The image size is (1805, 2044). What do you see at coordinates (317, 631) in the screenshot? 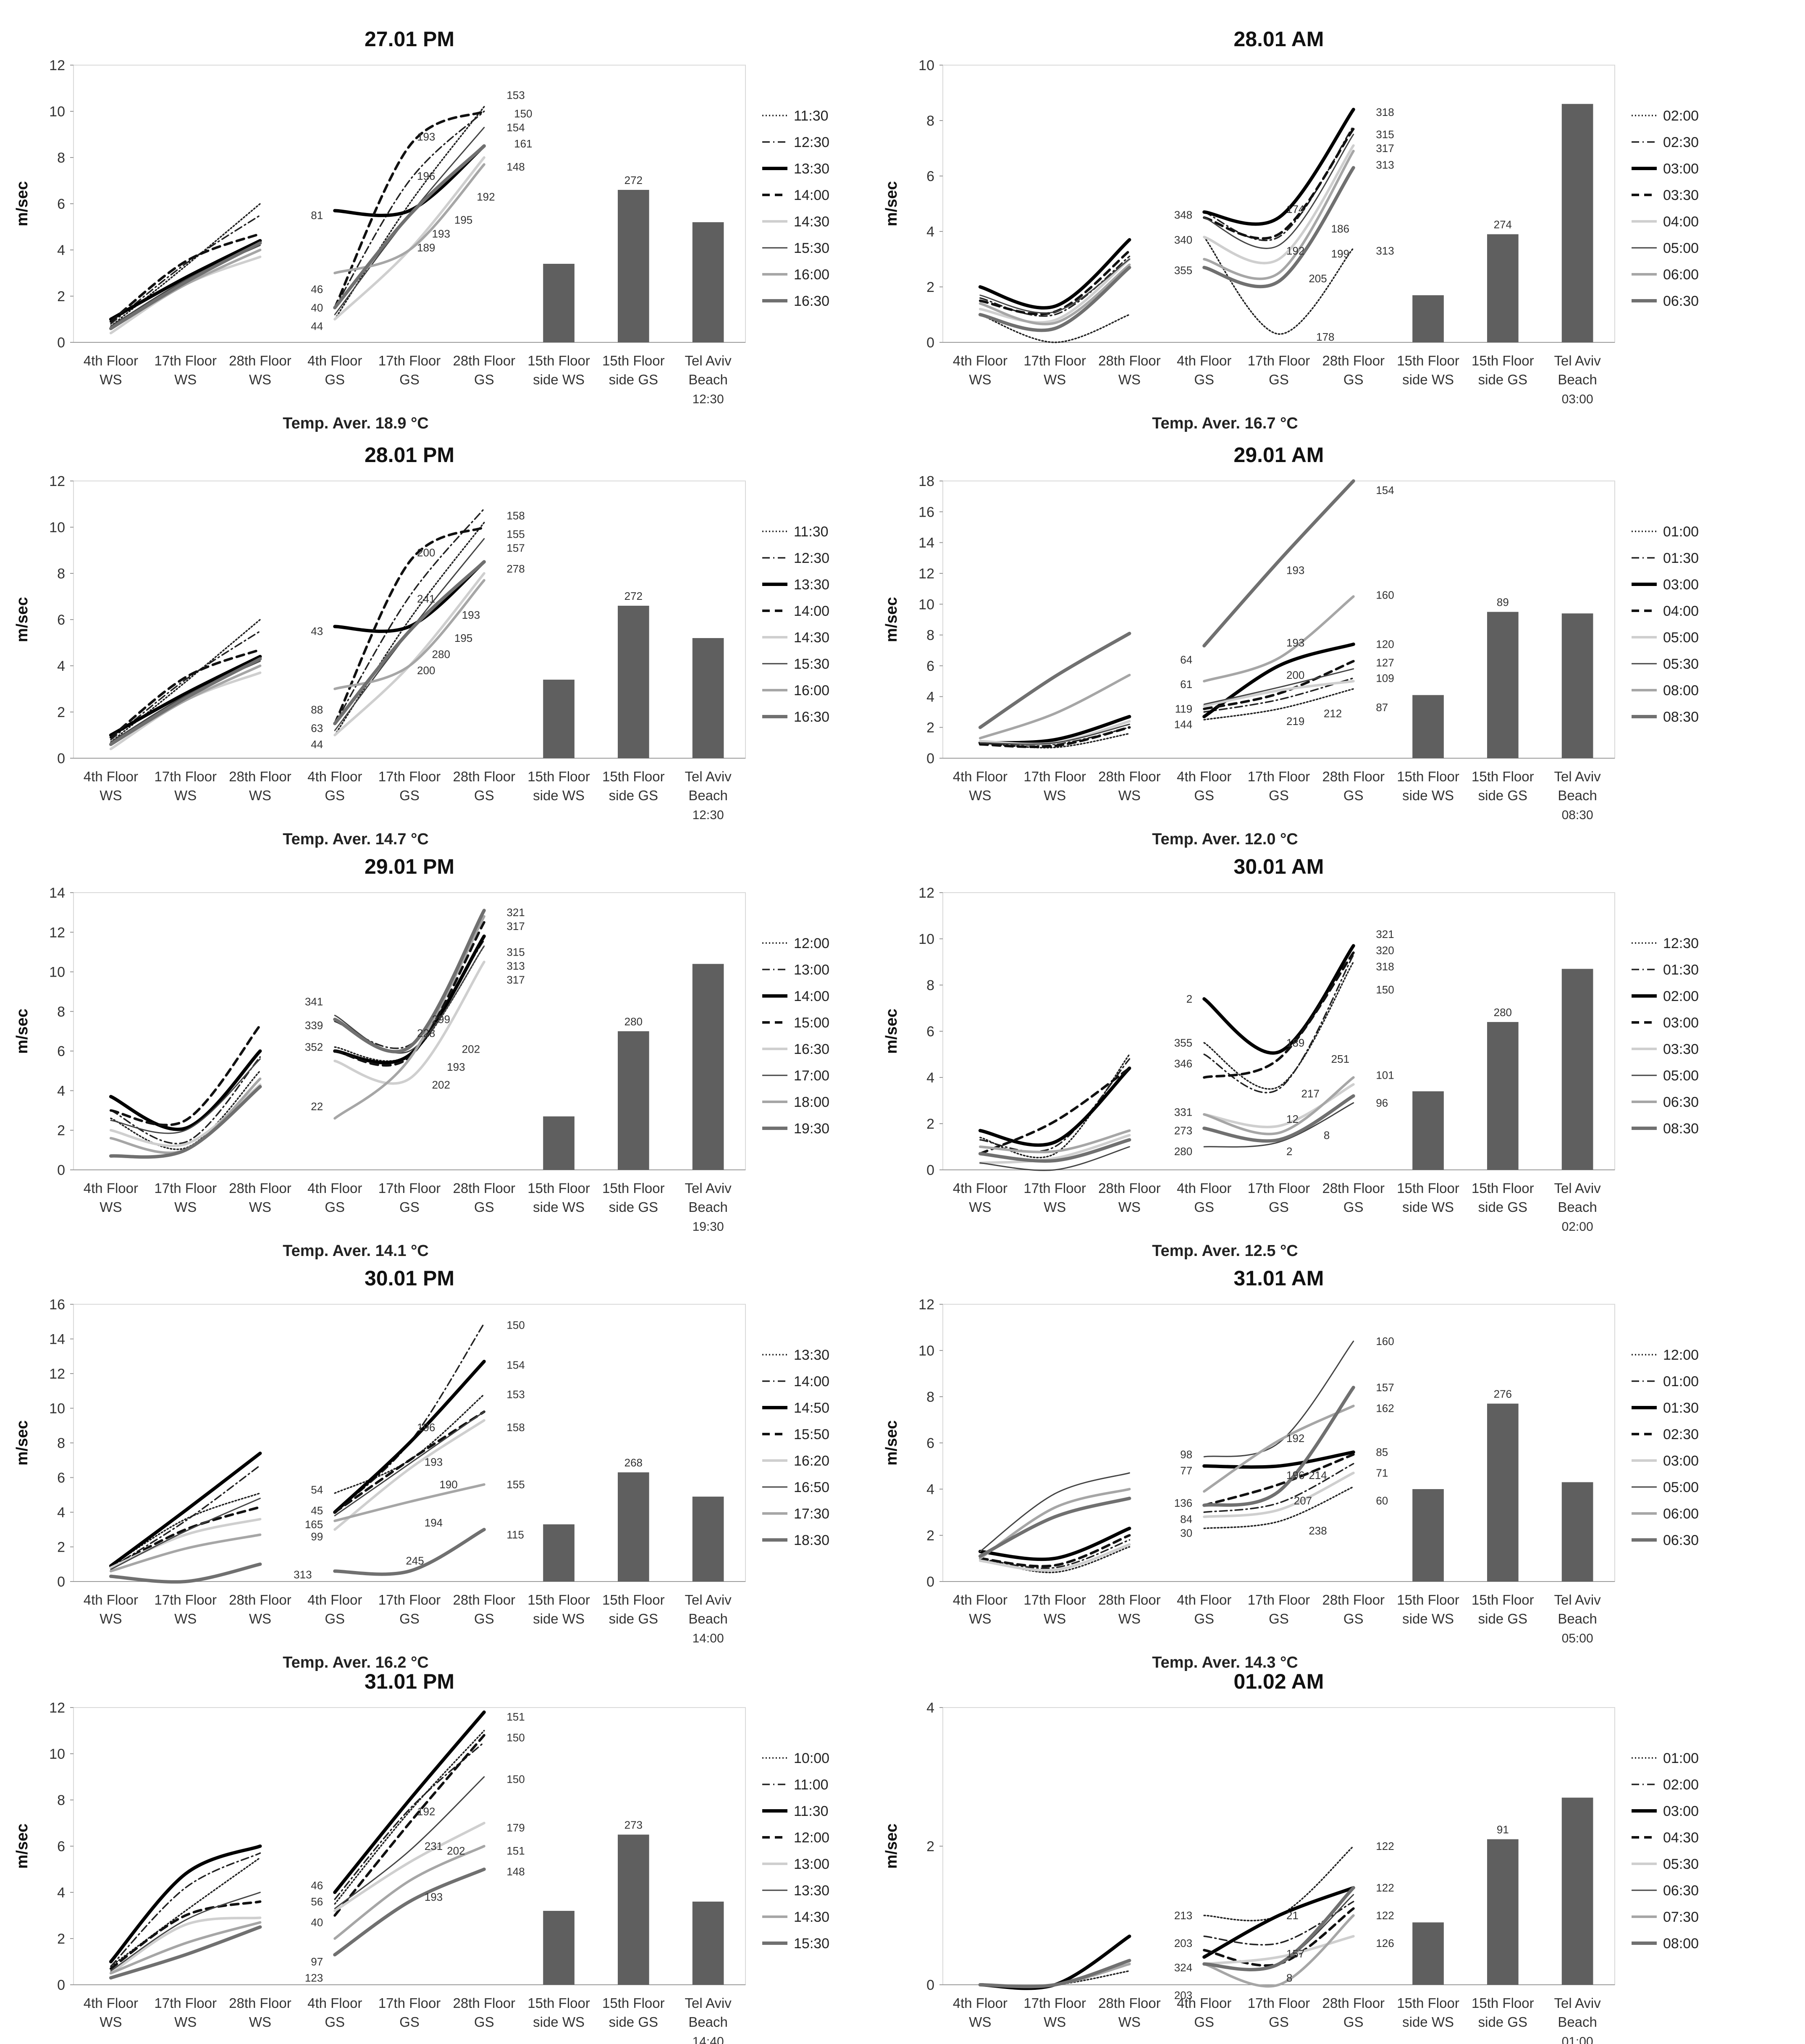
I see `direction-label: 43` at bounding box center [317, 631].